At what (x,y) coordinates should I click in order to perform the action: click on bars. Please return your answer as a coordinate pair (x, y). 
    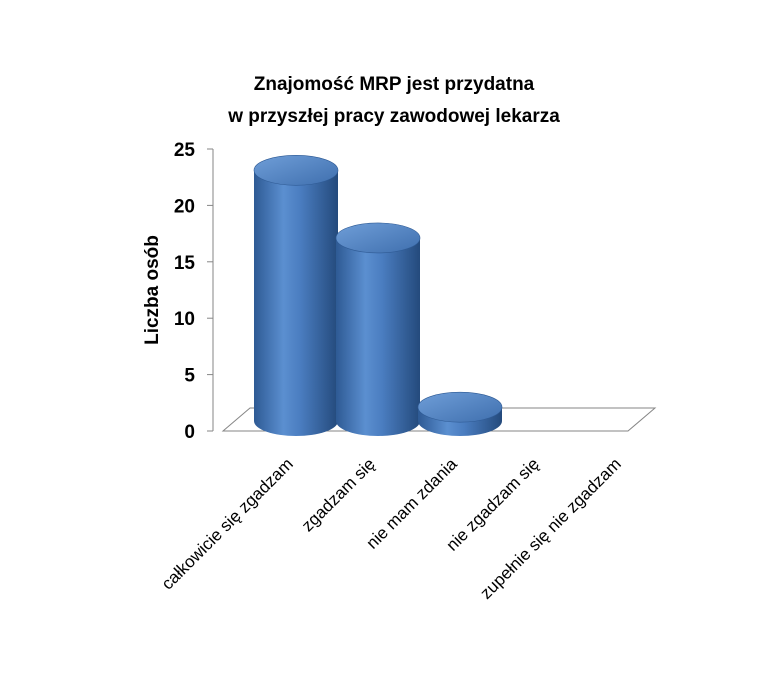
    Looking at the image, I should click on (378, 295).